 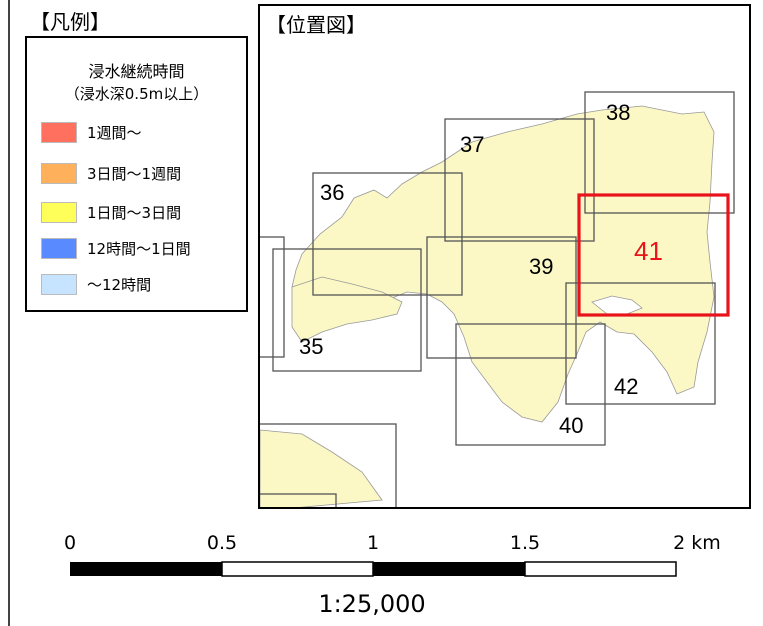 I want to click on tile-partial-bottom-frame, so click(x=328, y=465).